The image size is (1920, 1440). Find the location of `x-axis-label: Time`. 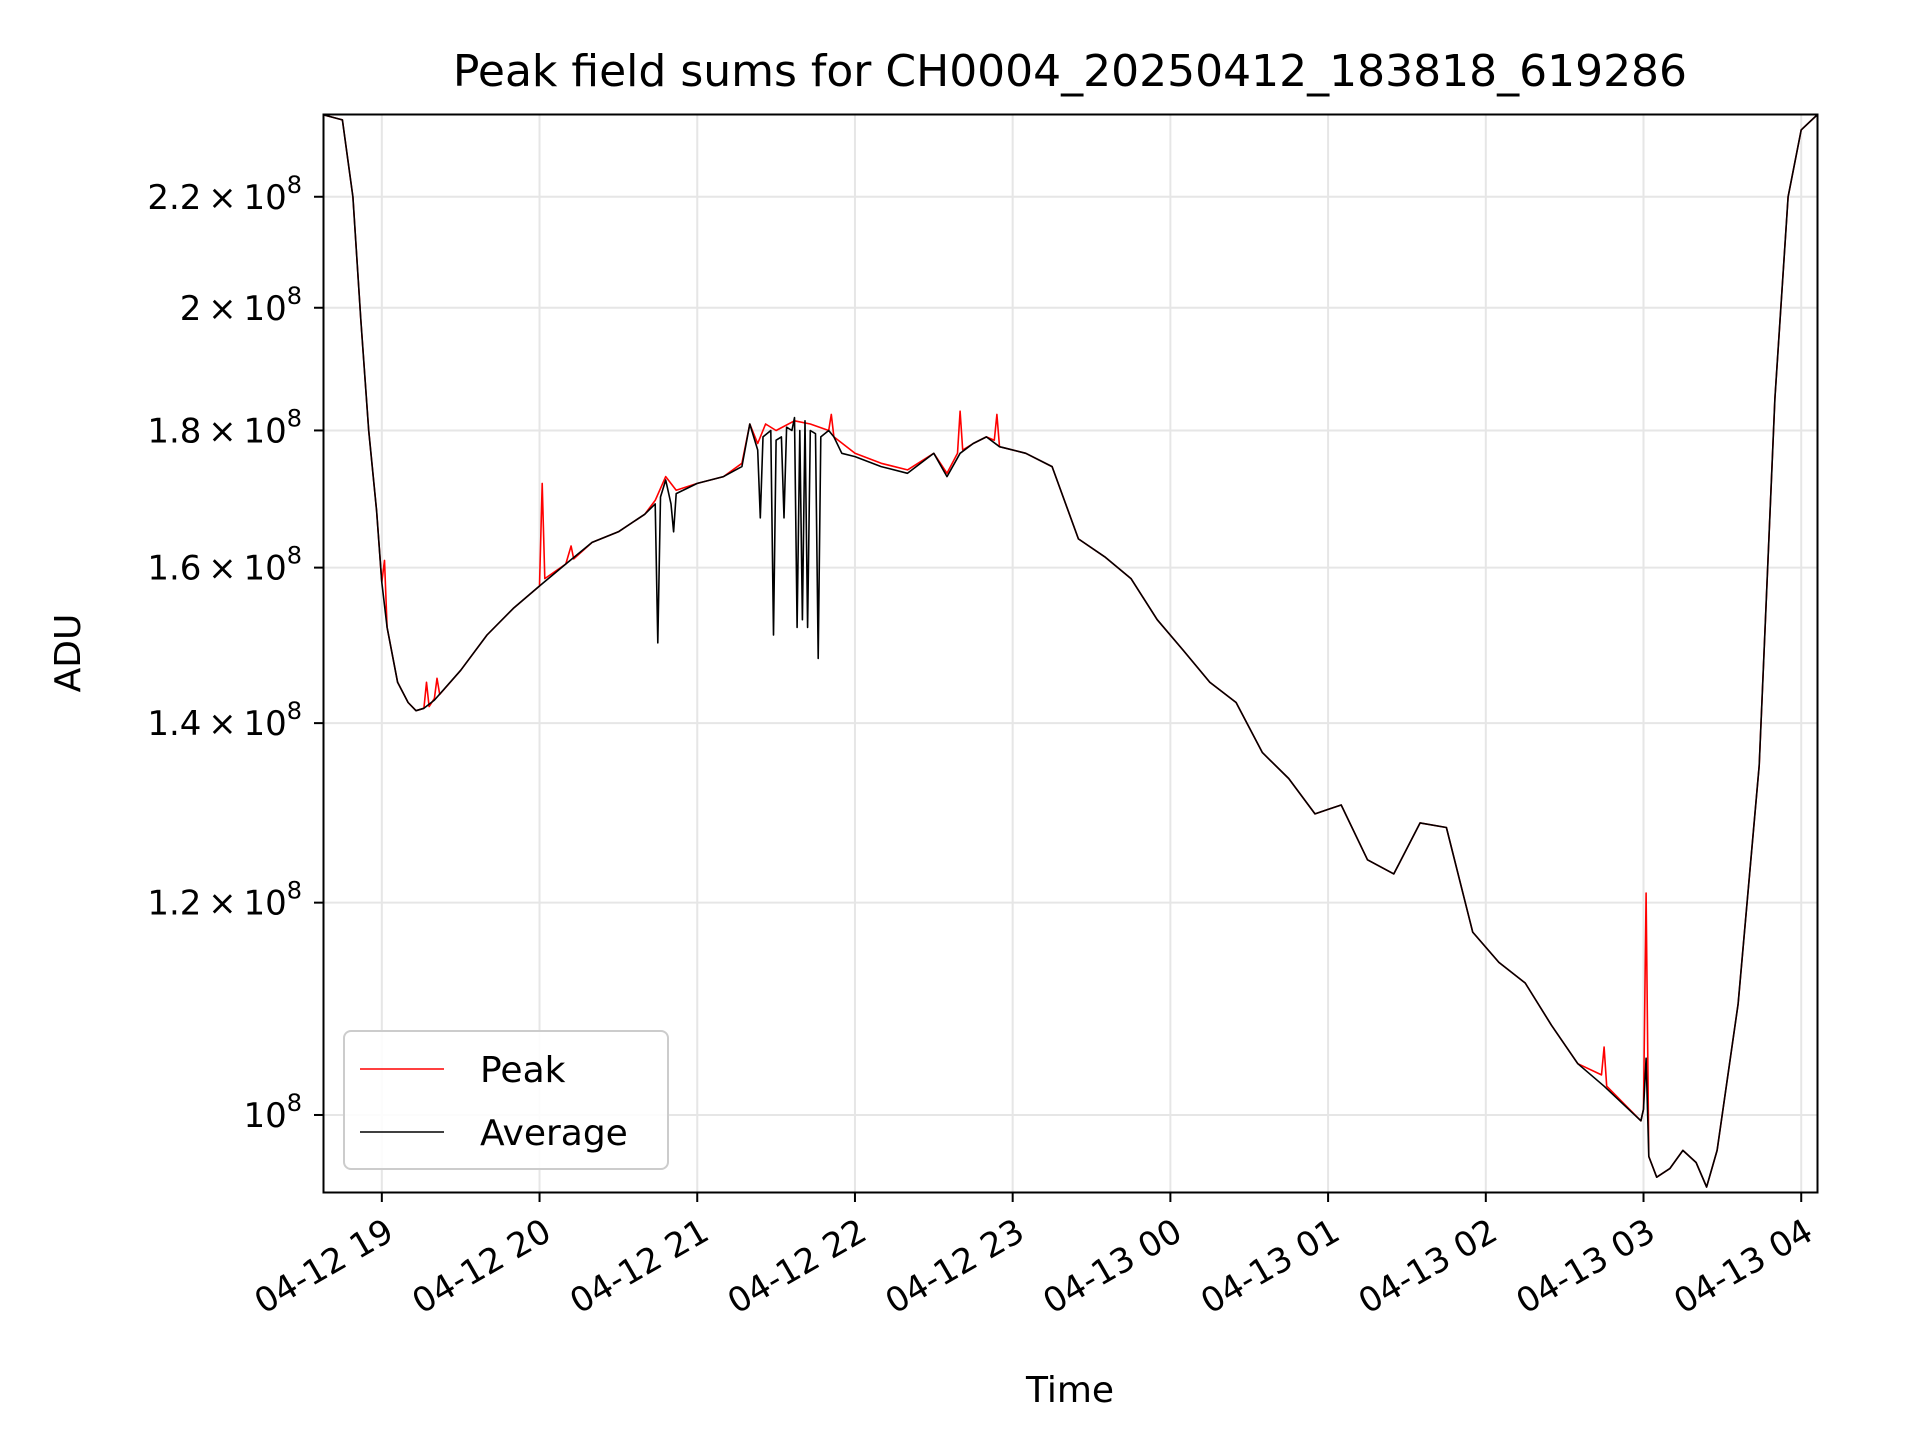

x-axis-label: Time is located at coordinates (1069, 1390).